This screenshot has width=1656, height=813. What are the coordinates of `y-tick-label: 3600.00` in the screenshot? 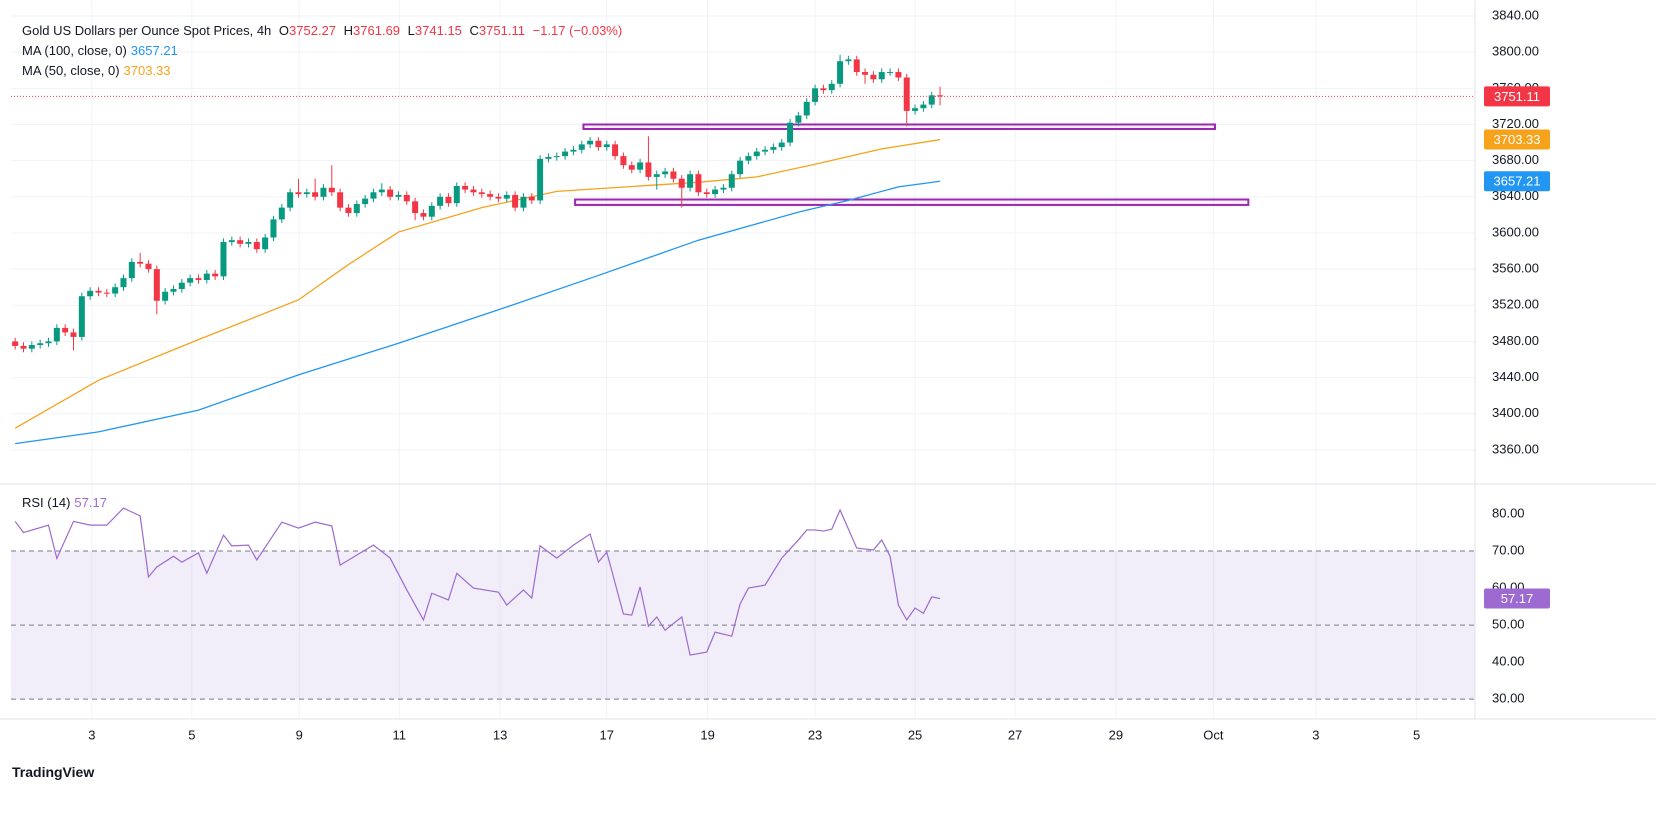 It's located at (1515, 231).